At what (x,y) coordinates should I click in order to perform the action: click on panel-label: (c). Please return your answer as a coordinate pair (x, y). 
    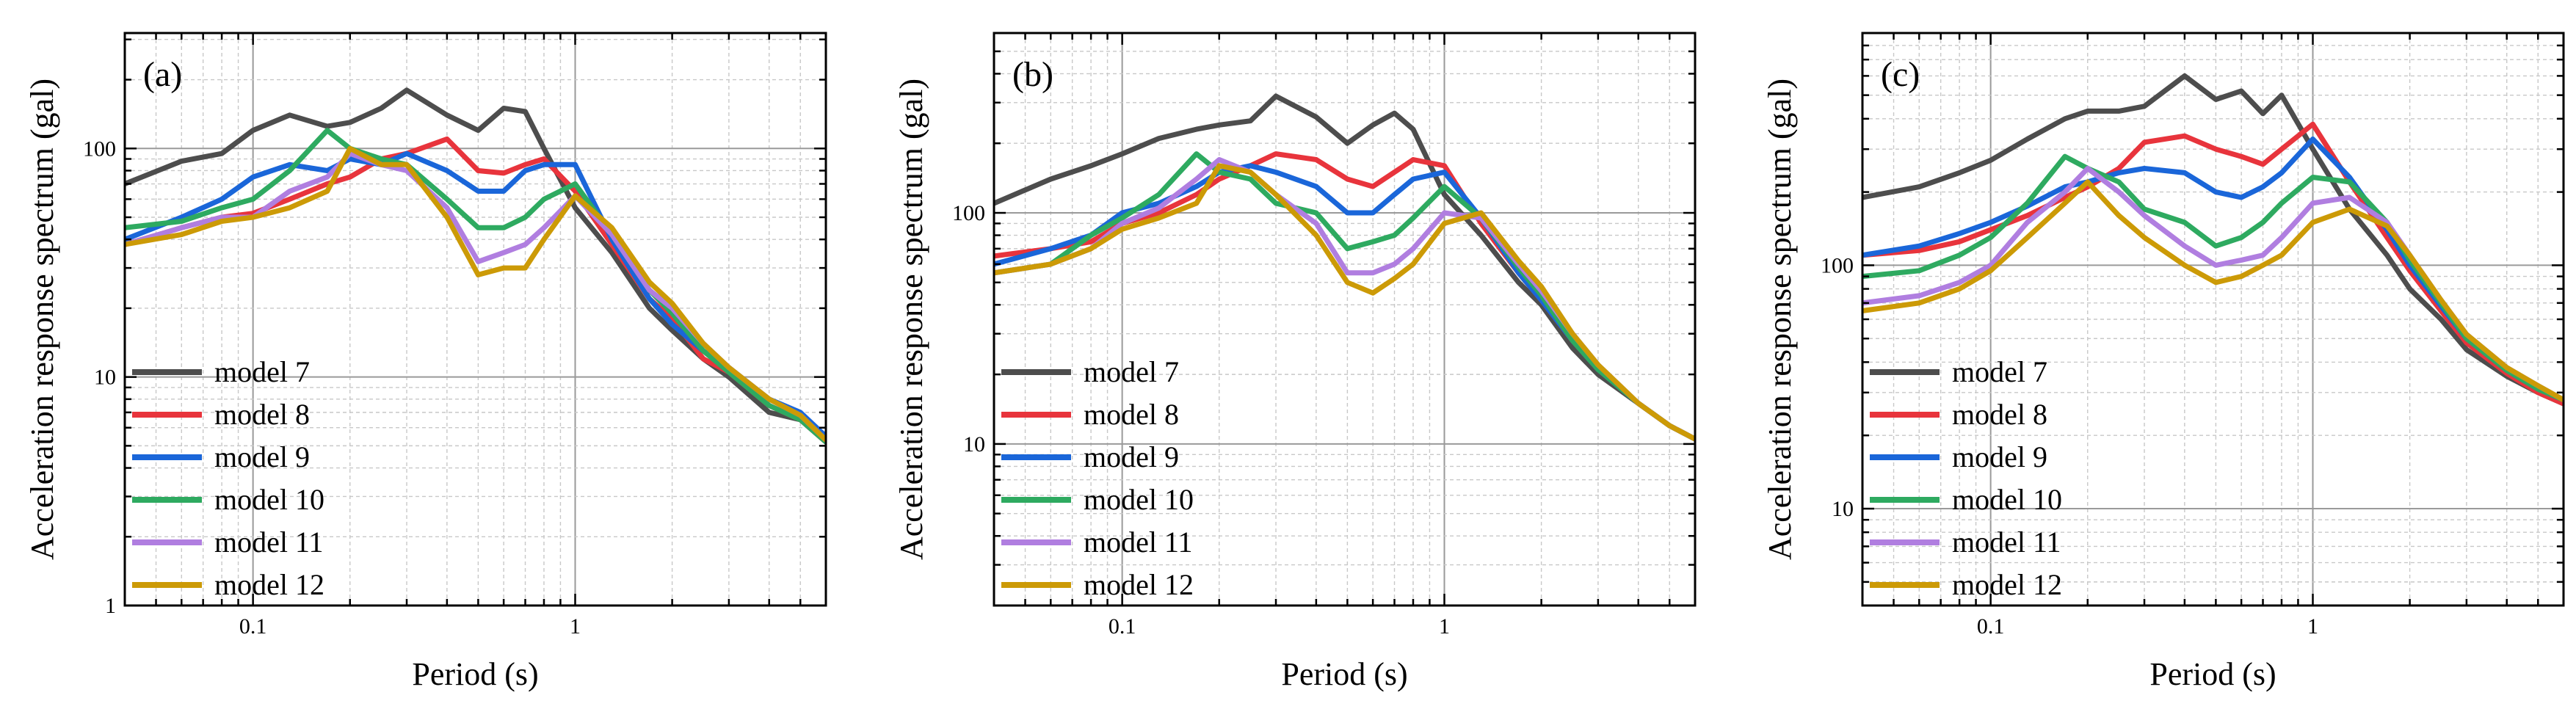
    Looking at the image, I should click on (1901, 74).